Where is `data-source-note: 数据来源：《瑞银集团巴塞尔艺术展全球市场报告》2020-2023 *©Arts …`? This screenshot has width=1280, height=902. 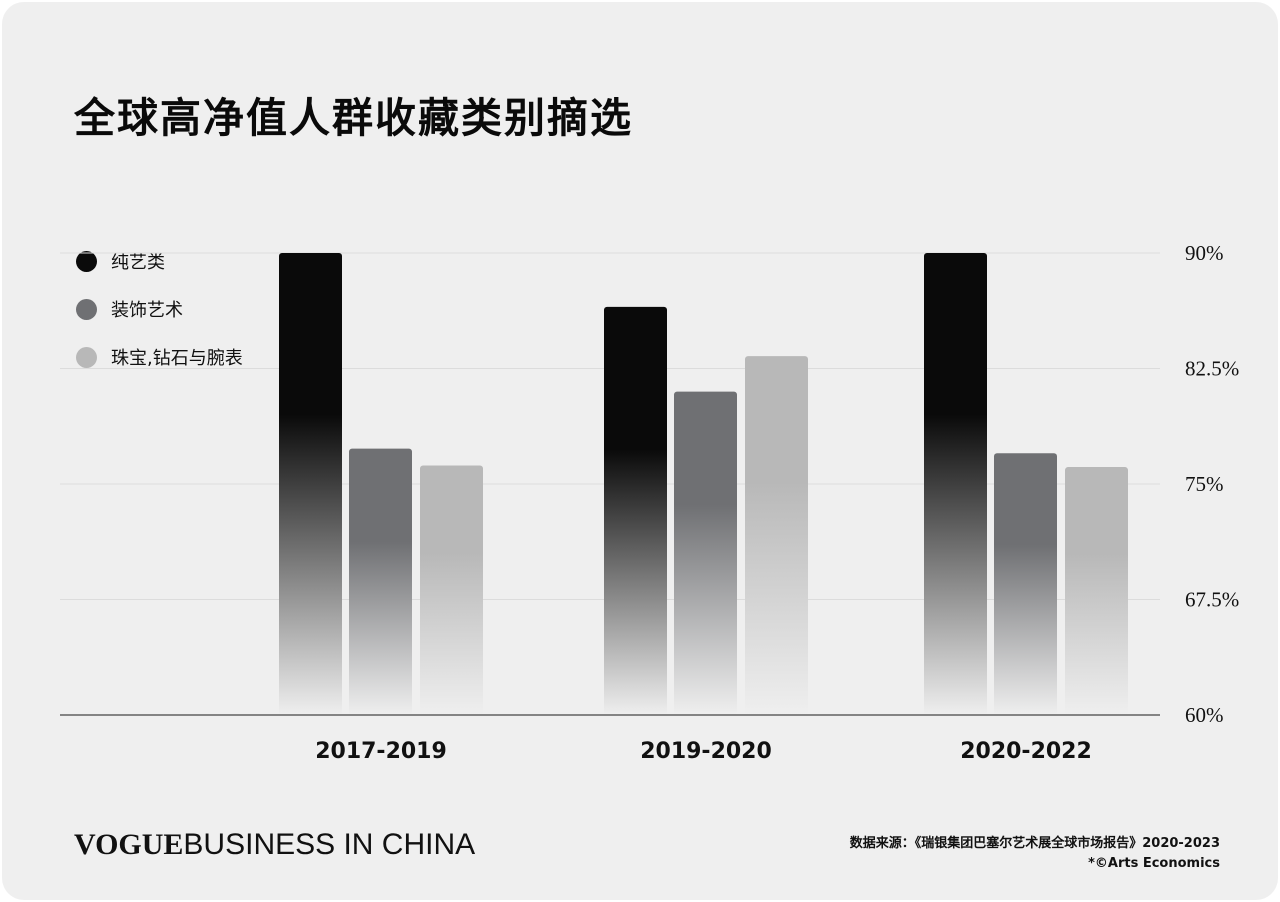
data-source-note: 数据来源：《瑞银集团巴塞尔艺术展全球市场报告》2020-2023 *©Arts … is located at coordinates (1035, 854).